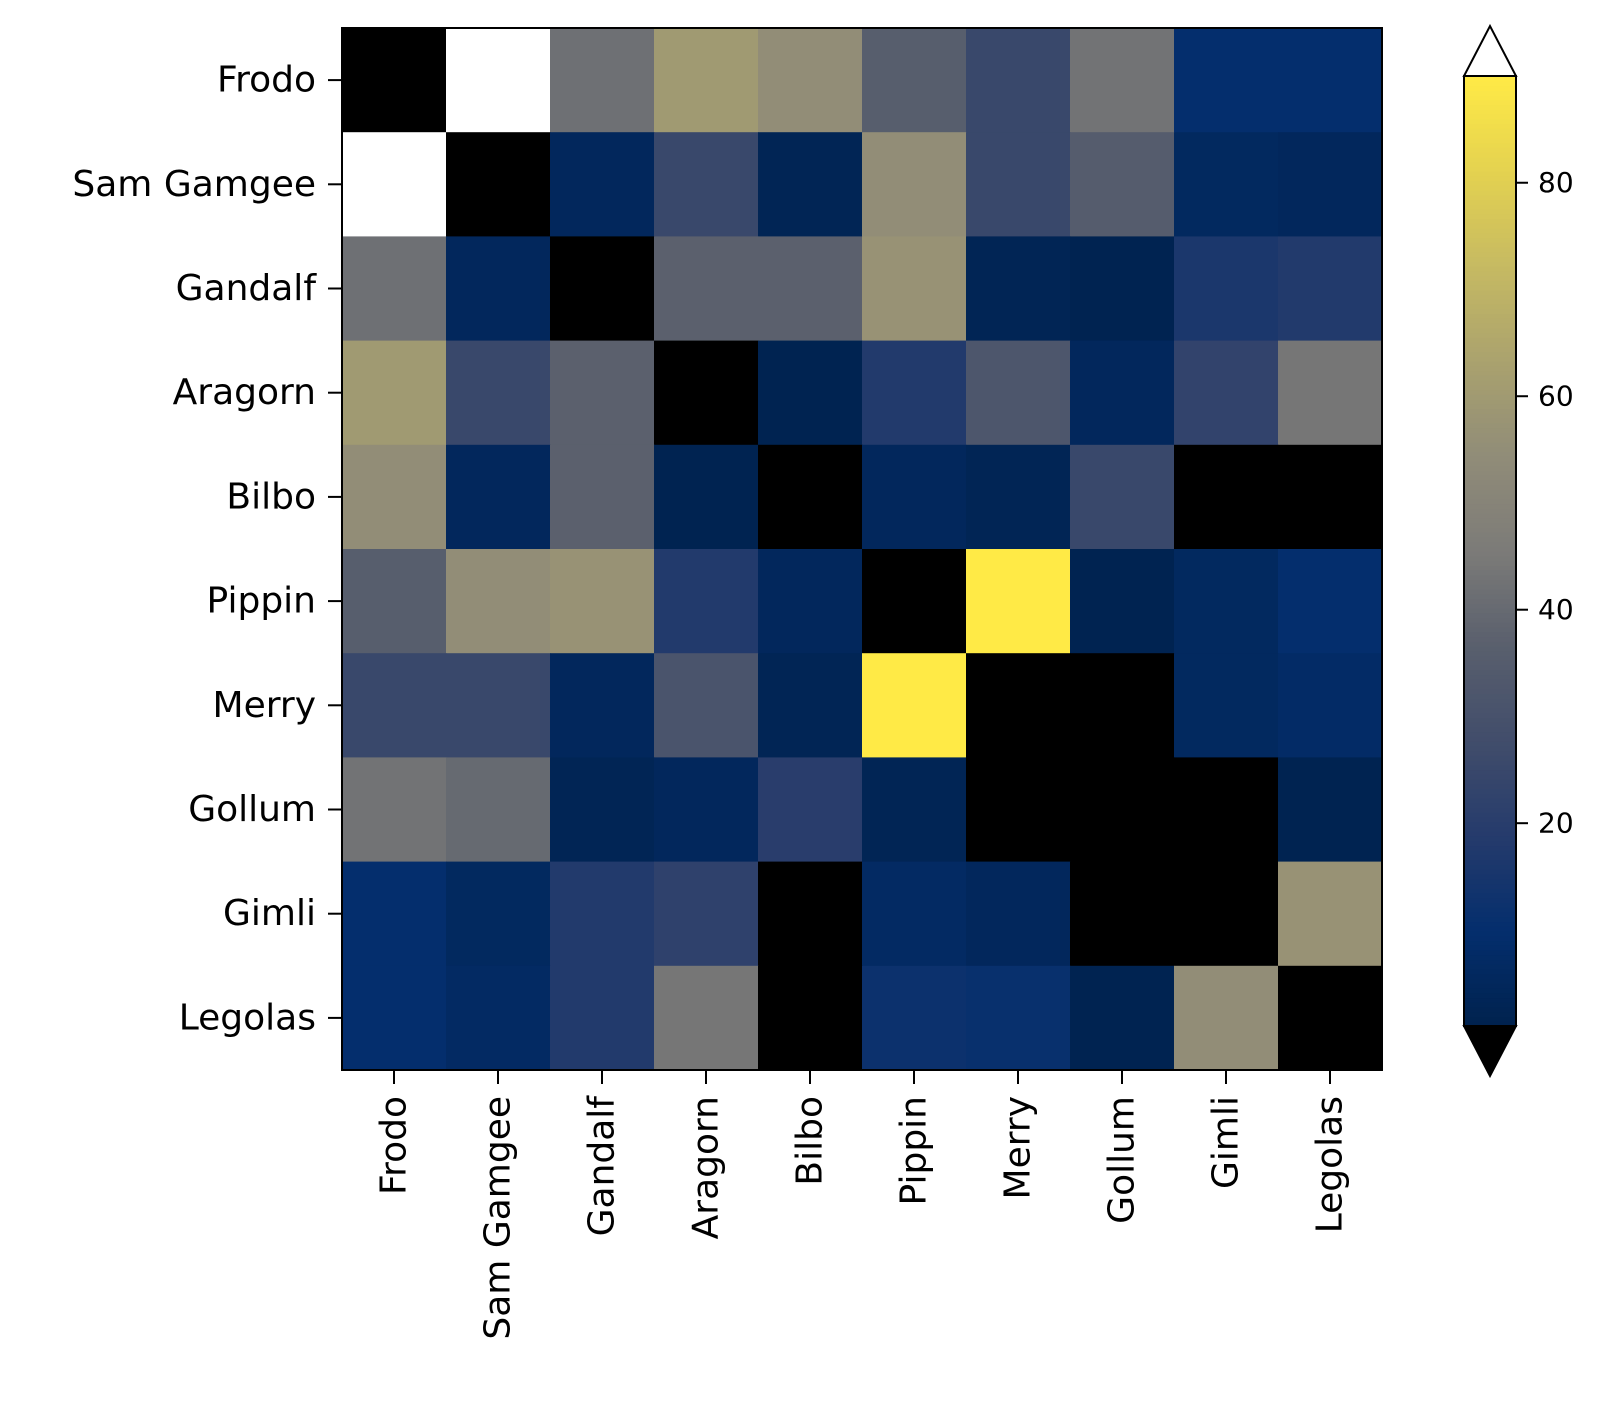 This screenshot has height=1409, width=1613. I want to click on colorbar-tick-label: 80, so click(1556, 182).